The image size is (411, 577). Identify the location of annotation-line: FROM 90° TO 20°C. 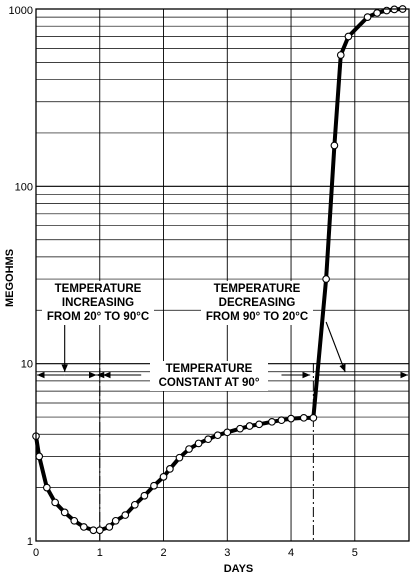
(257, 317).